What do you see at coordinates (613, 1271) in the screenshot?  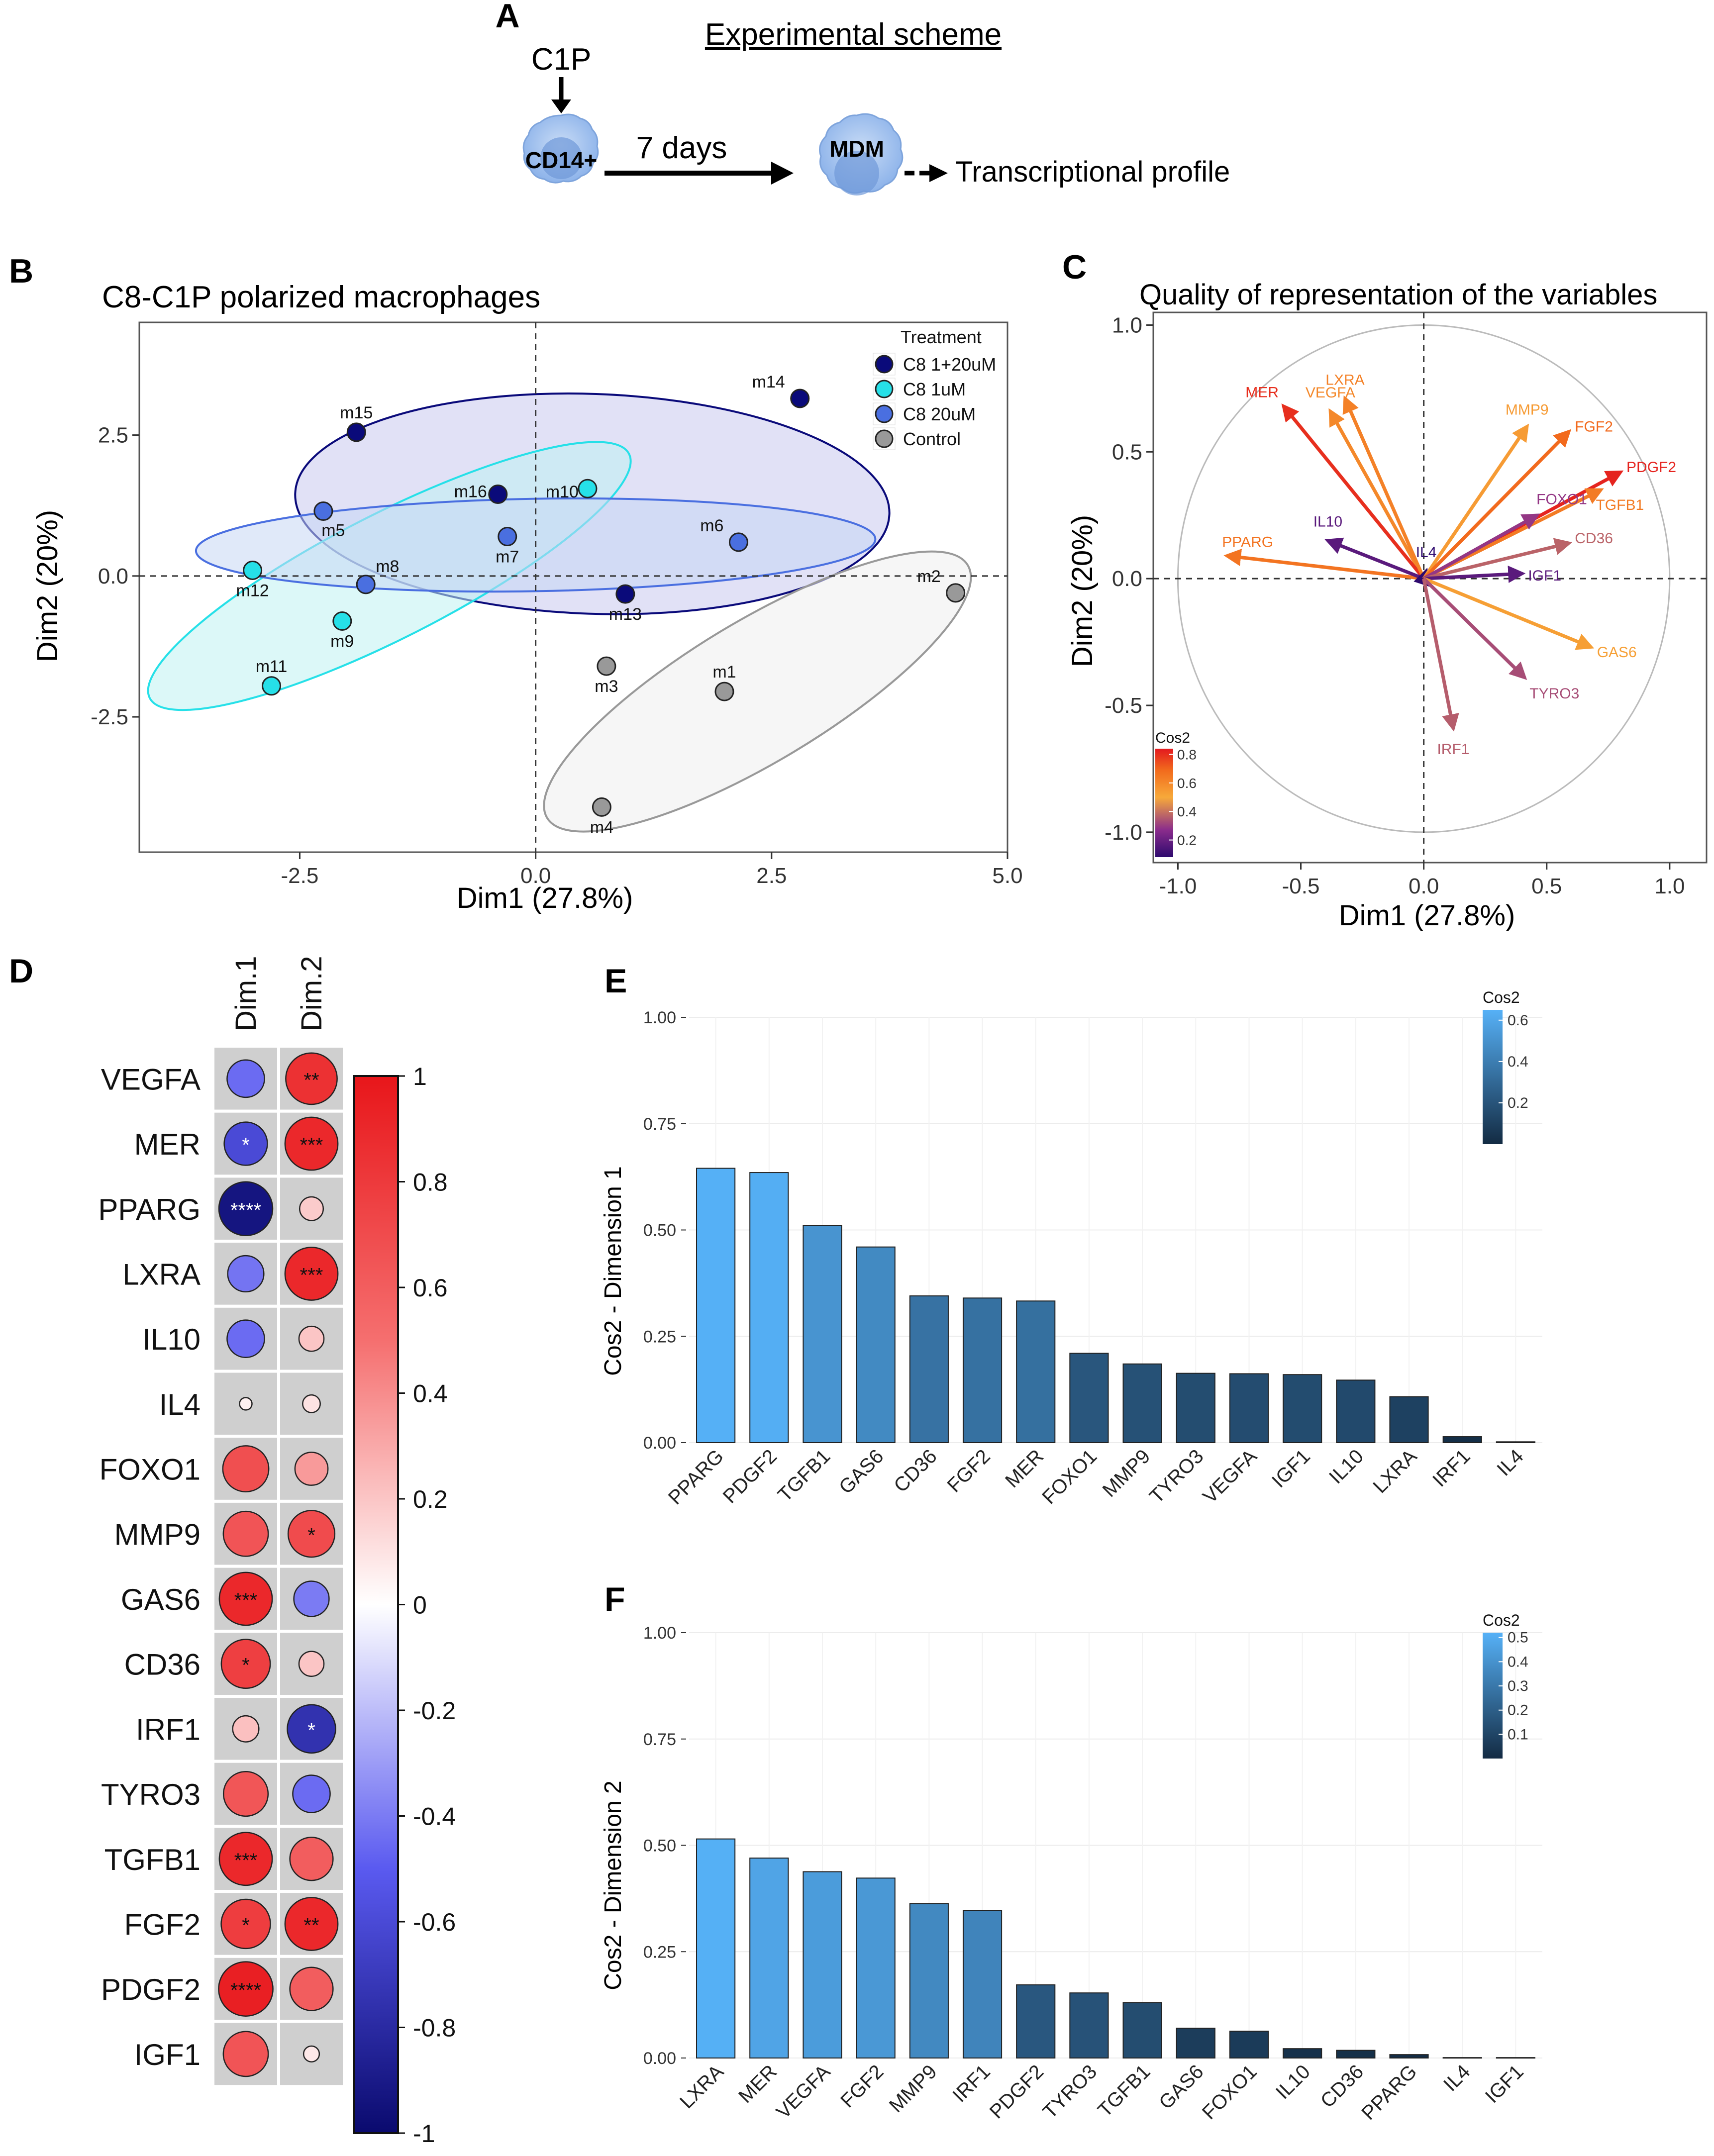 I see `chart-e-ylabel: Cos2 - Dimension 1` at bounding box center [613, 1271].